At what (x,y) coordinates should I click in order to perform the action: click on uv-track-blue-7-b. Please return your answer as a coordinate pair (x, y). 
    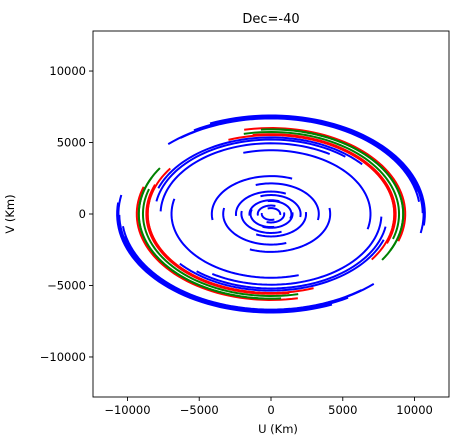
    Looking at the image, I should click on (297, 251).